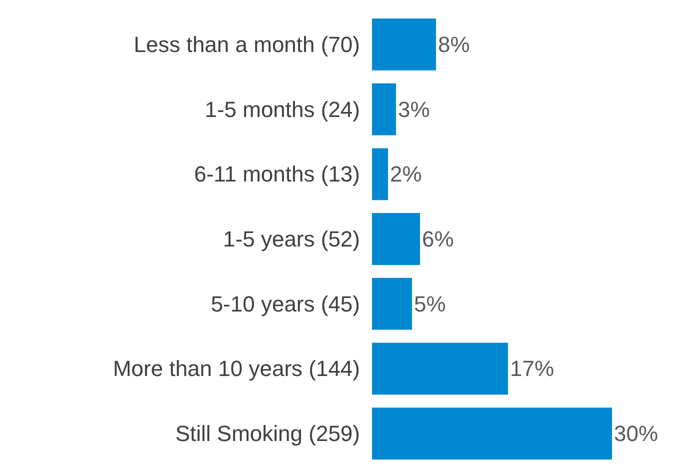  What do you see at coordinates (406, 174) in the screenshot?
I see `data-label: 2%` at bounding box center [406, 174].